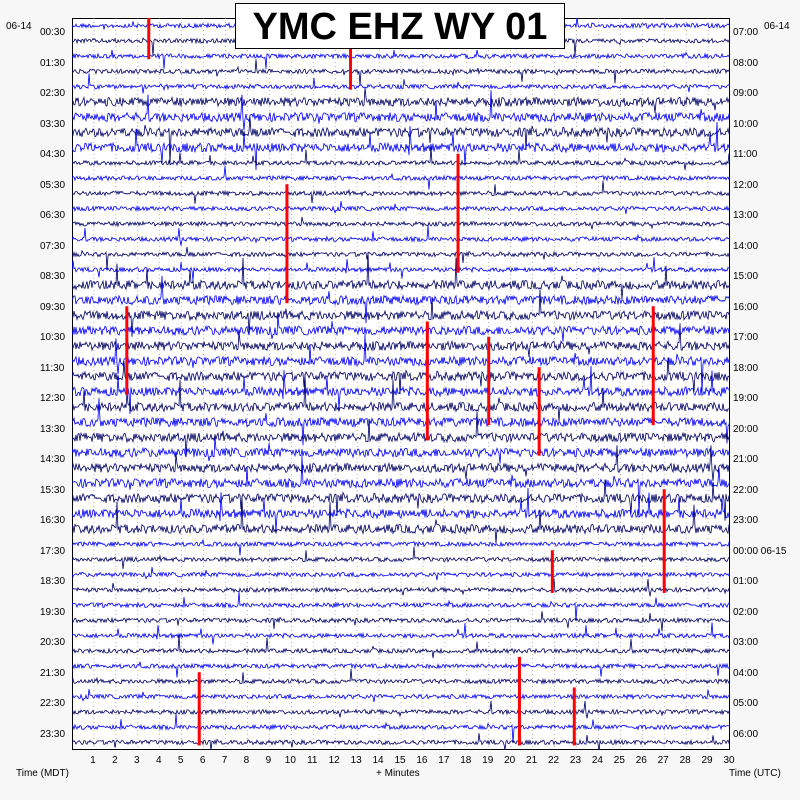 The image size is (800, 800). I want to click on left-time-label: 19:30, so click(53, 612).